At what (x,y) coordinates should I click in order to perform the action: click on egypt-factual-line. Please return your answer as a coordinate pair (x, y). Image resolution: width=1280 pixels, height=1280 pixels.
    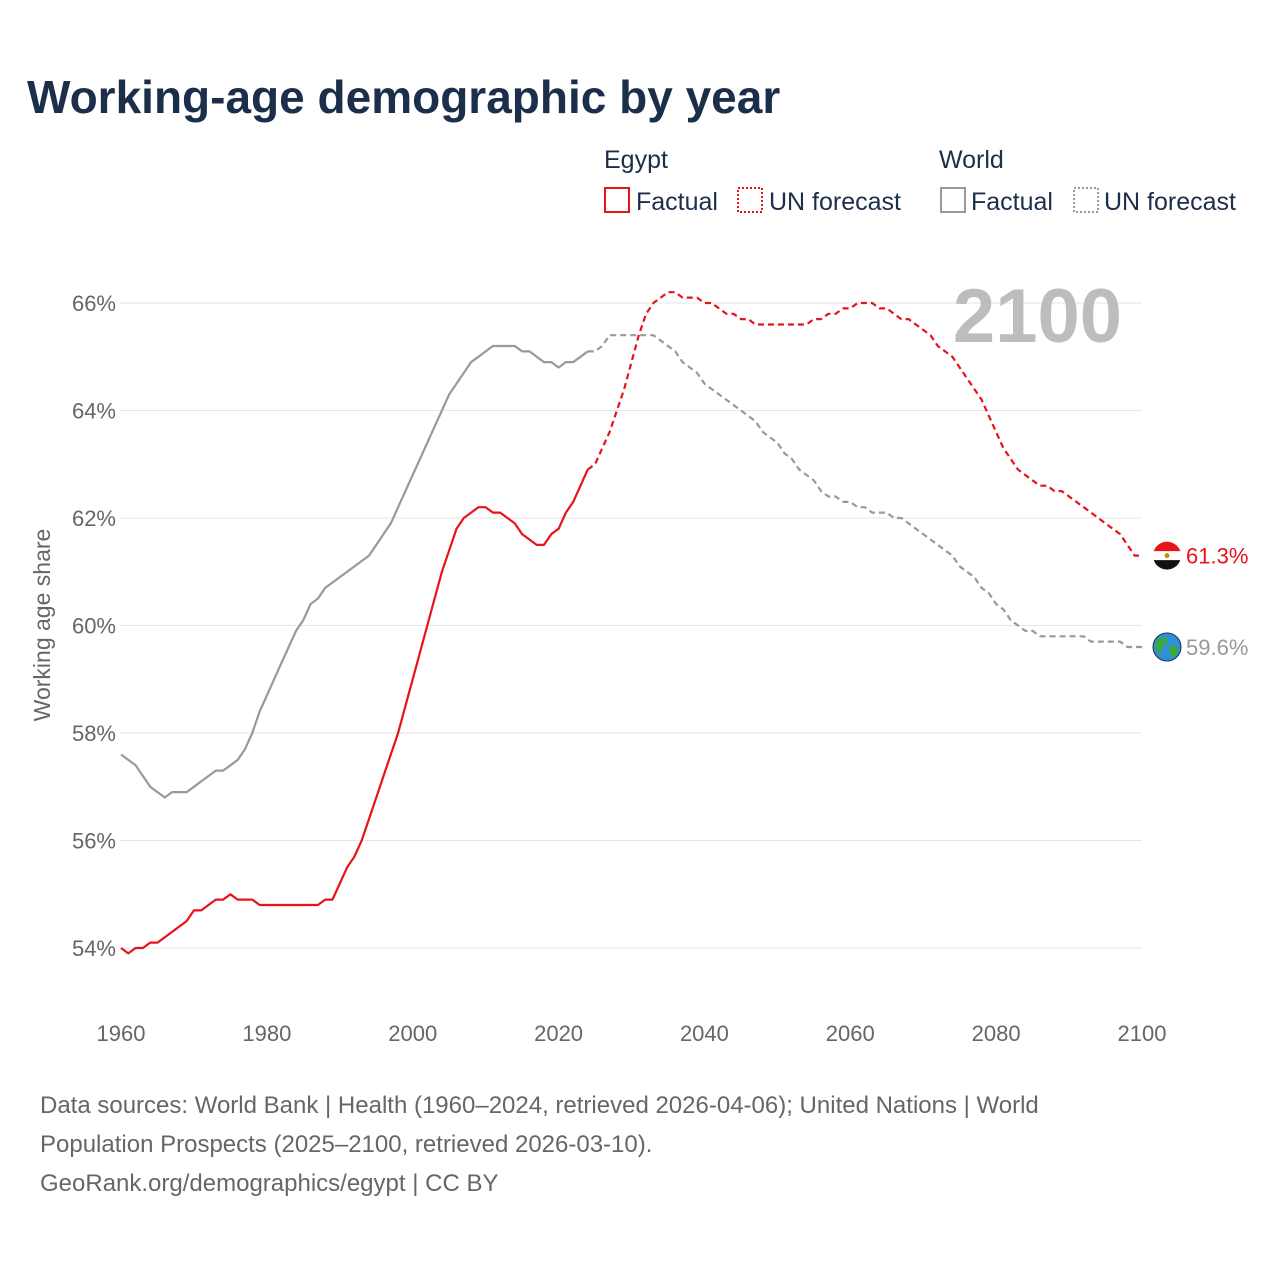
    Looking at the image, I should click on (354, 712).